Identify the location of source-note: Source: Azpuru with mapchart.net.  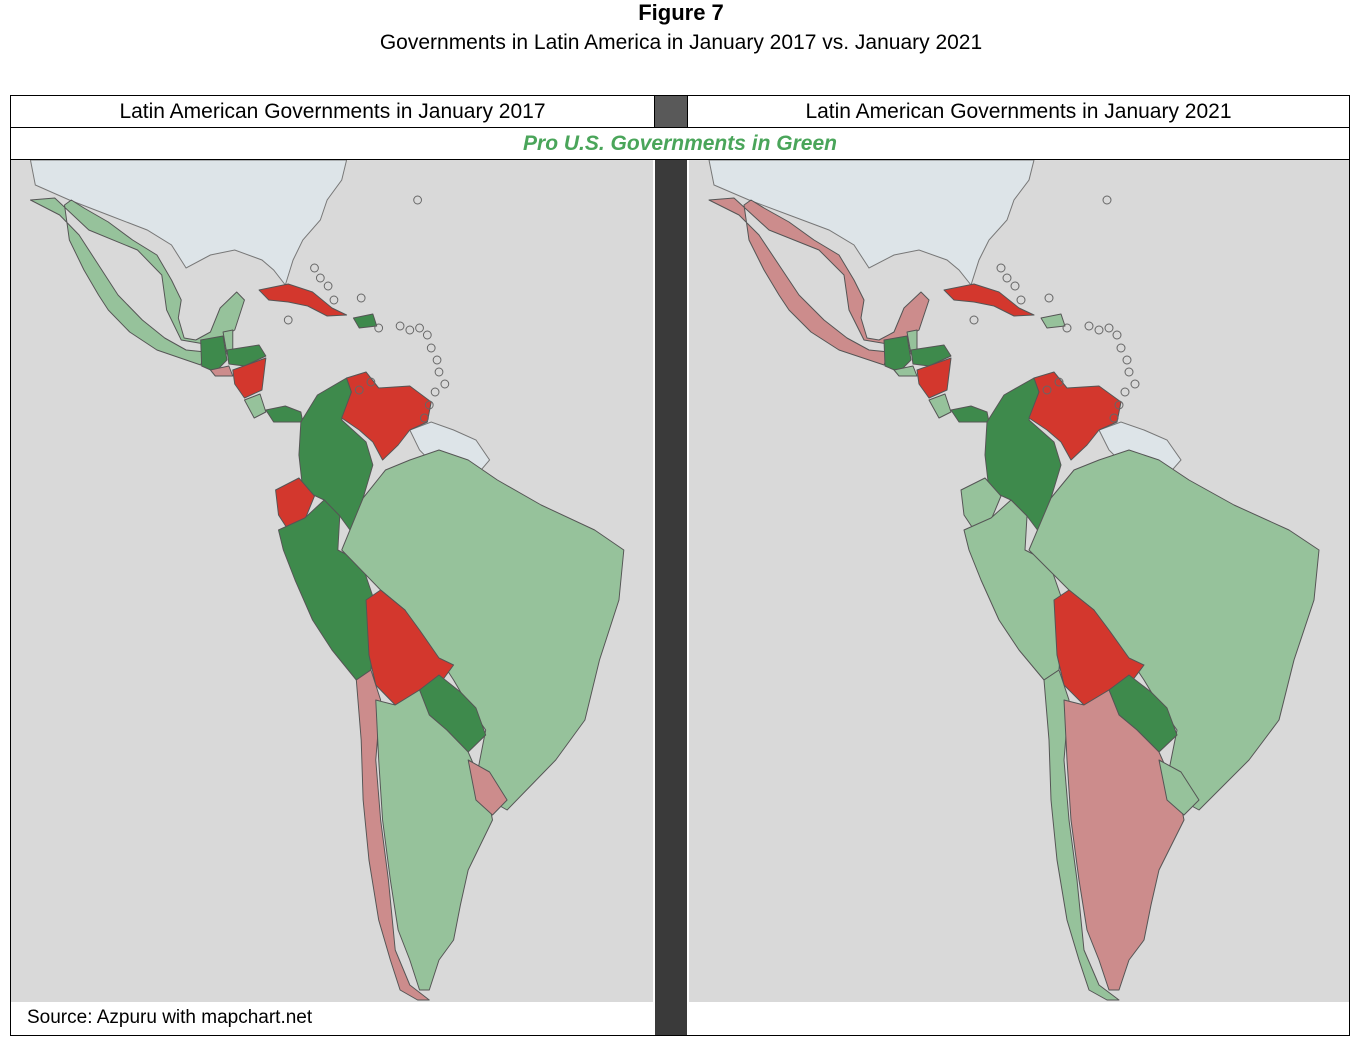
(170, 1017).